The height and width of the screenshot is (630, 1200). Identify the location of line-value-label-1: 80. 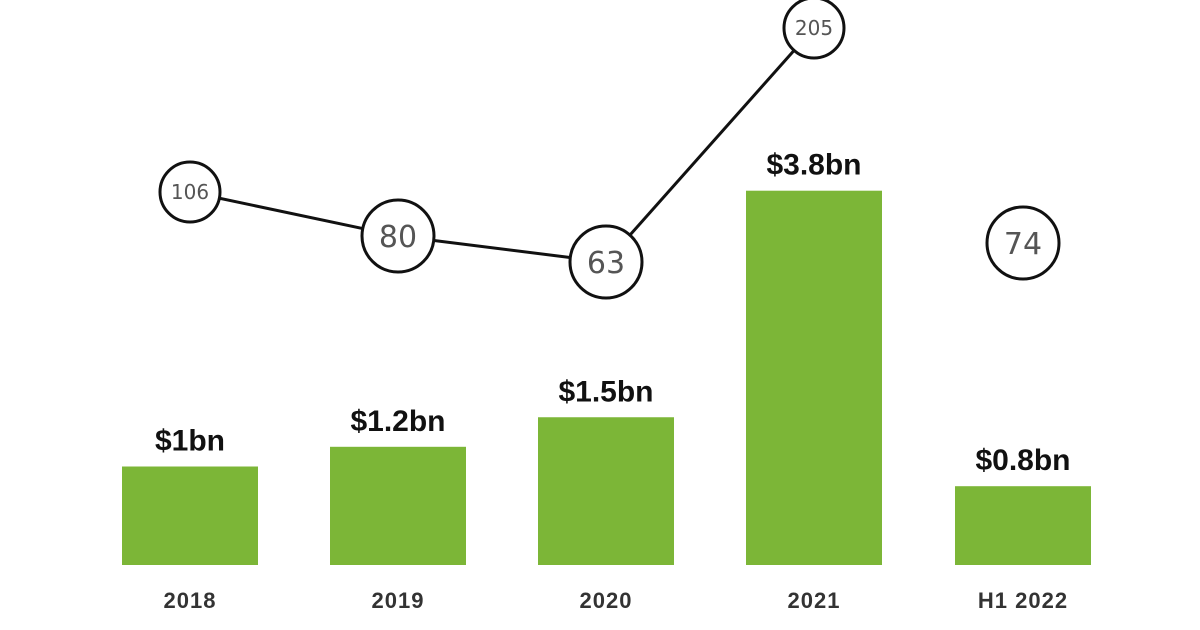
(398, 237).